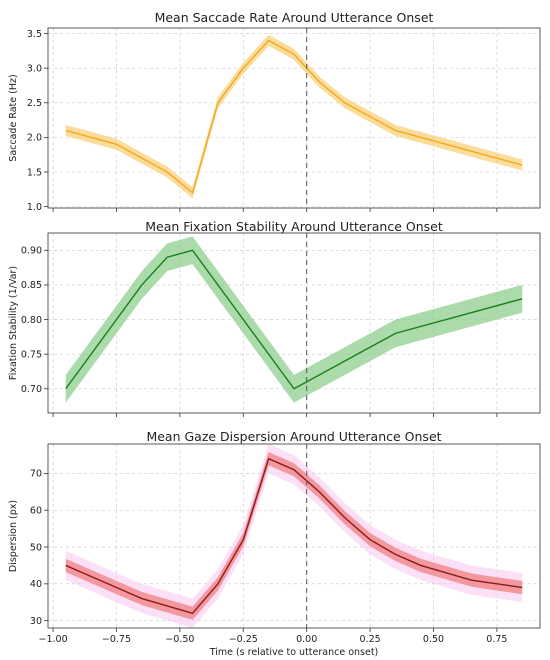  What do you see at coordinates (31, 251) in the screenshot?
I see `y-tick-label: 0.90` at bounding box center [31, 251].